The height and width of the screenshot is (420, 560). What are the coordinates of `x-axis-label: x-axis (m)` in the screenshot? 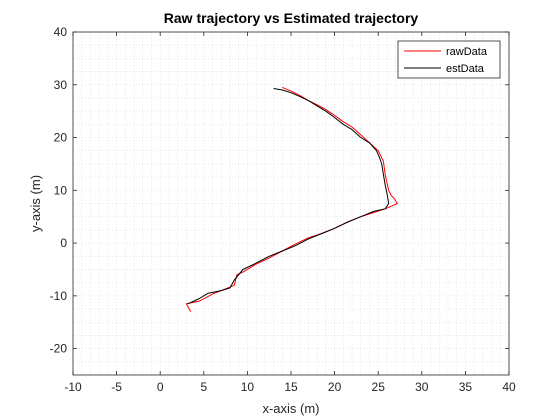 It's located at (290, 408).